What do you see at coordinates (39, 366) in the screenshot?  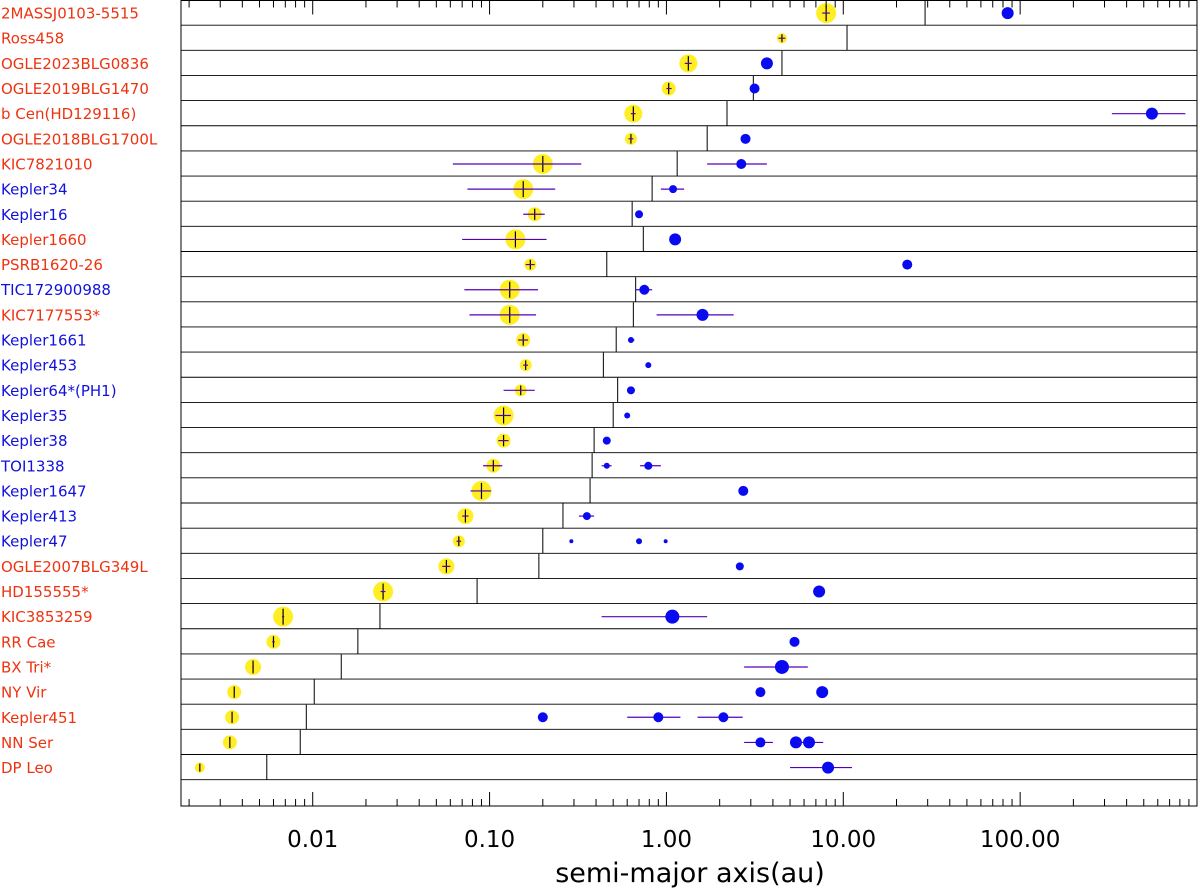 I see `system-label: Kepler453` at bounding box center [39, 366].